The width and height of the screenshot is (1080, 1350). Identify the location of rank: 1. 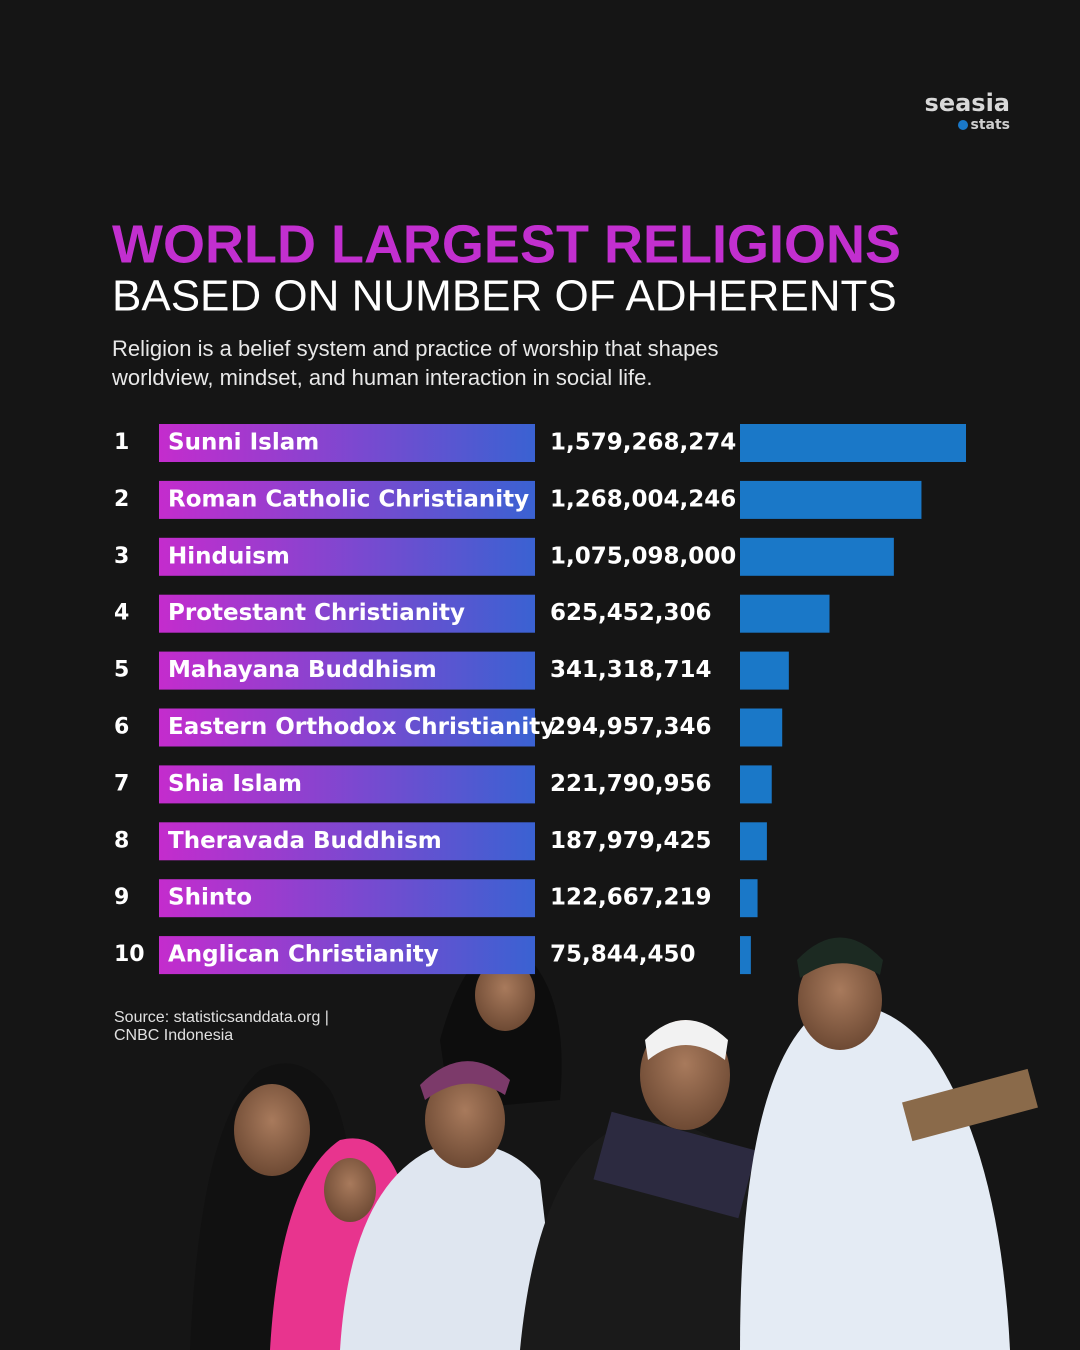
(121, 442).